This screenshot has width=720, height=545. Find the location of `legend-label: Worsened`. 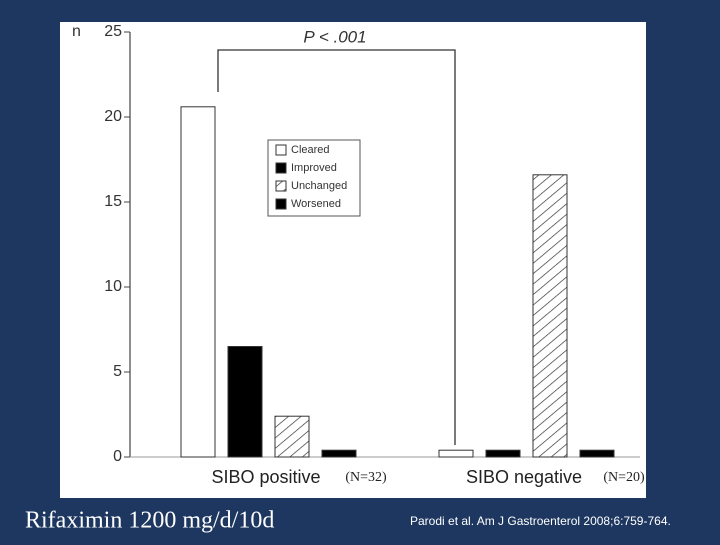

legend-label: Worsened is located at coordinates (316, 204).